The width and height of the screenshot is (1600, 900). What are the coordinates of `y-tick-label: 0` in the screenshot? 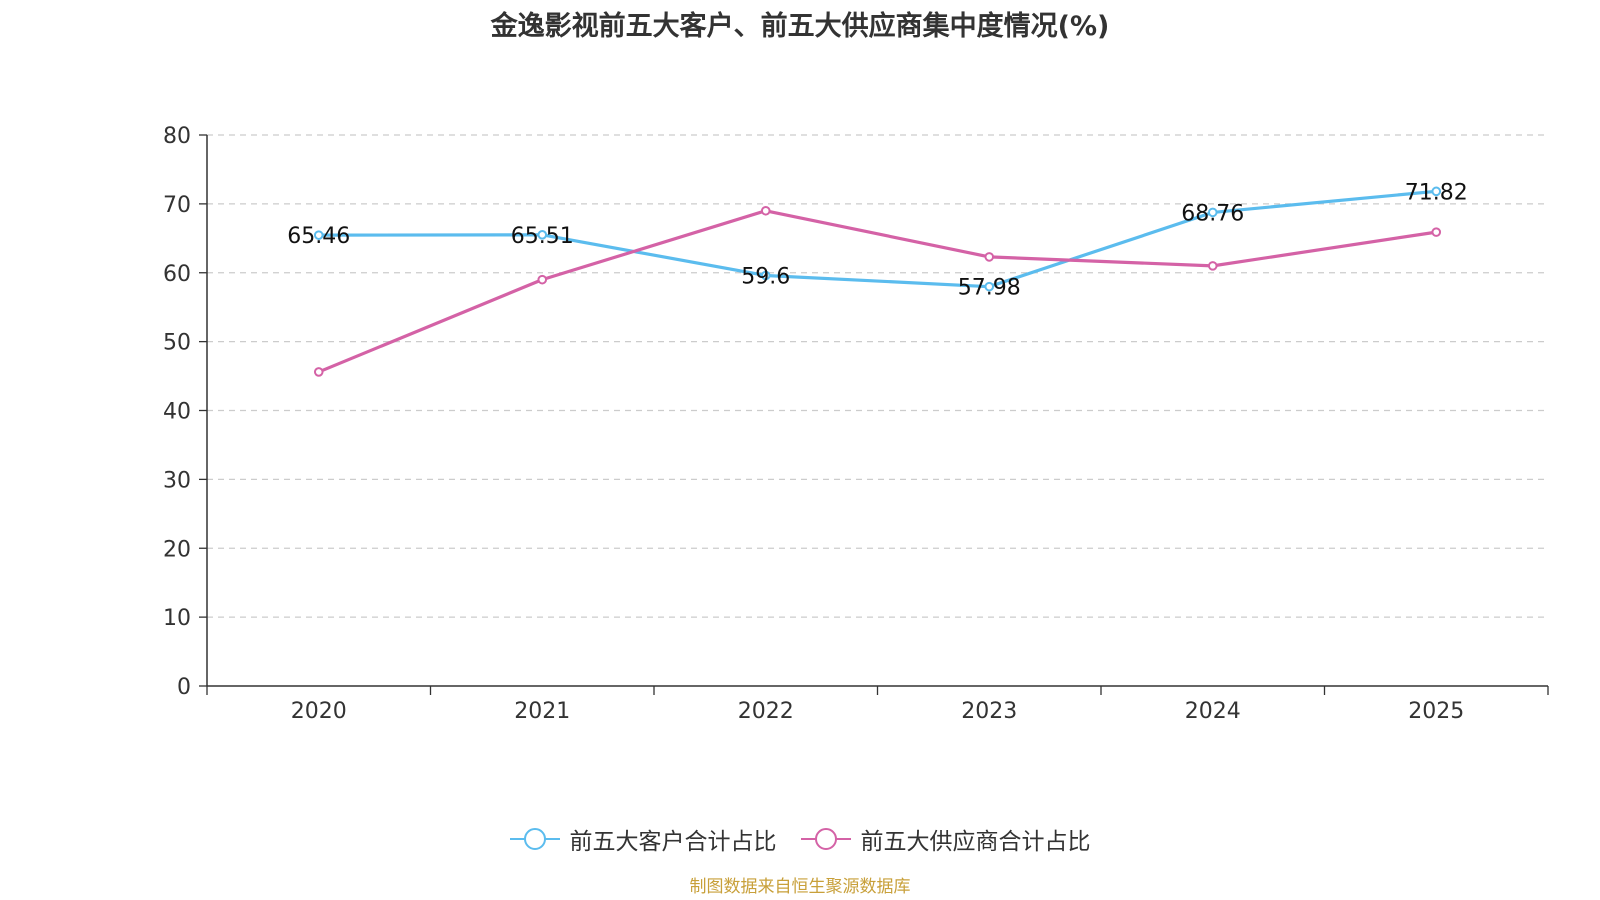 It's located at (184, 687).